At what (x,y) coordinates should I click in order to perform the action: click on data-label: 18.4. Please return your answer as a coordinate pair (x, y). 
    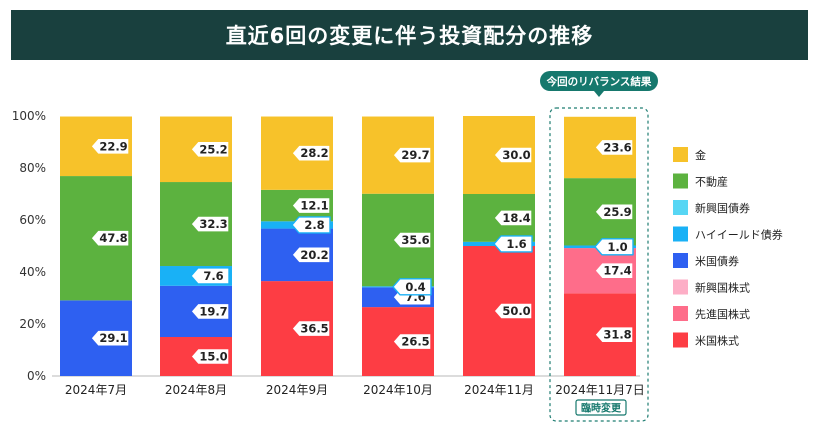
    Looking at the image, I should click on (516, 218).